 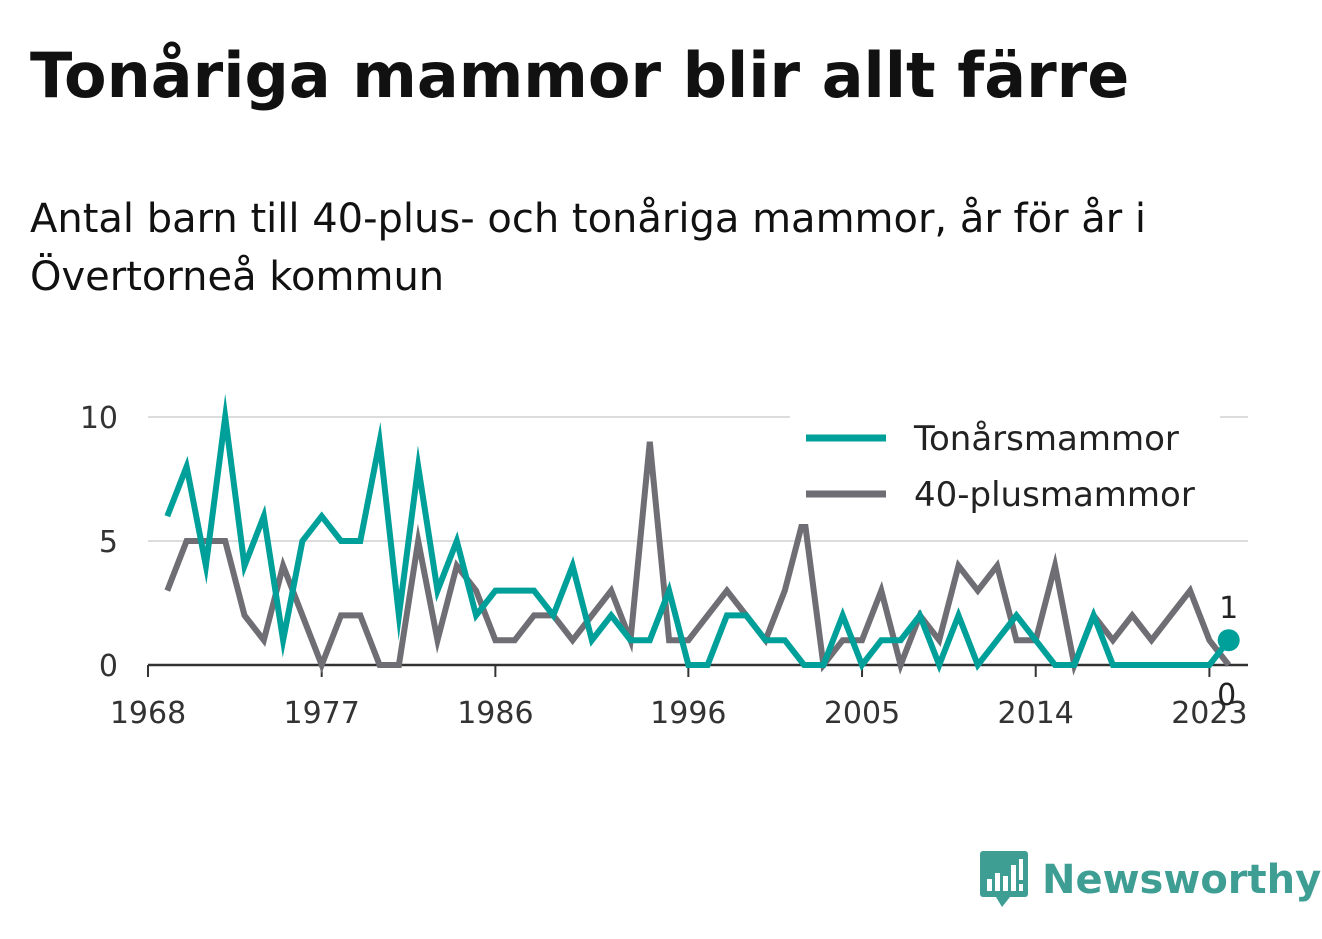 What do you see at coordinates (862, 713) in the screenshot?
I see `x-tick-label: 2005` at bounding box center [862, 713].